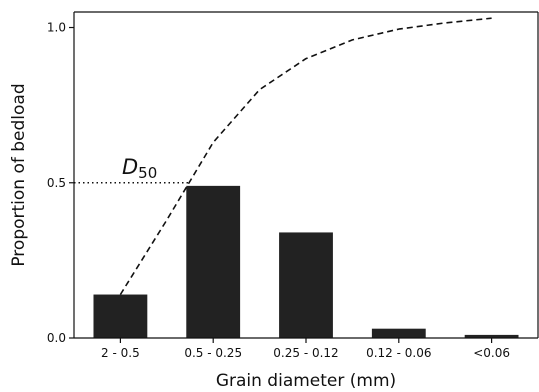  Describe the element at coordinates (56, 338) in the screenshot. I see `y-tick-label-0: 0.0` at that location.